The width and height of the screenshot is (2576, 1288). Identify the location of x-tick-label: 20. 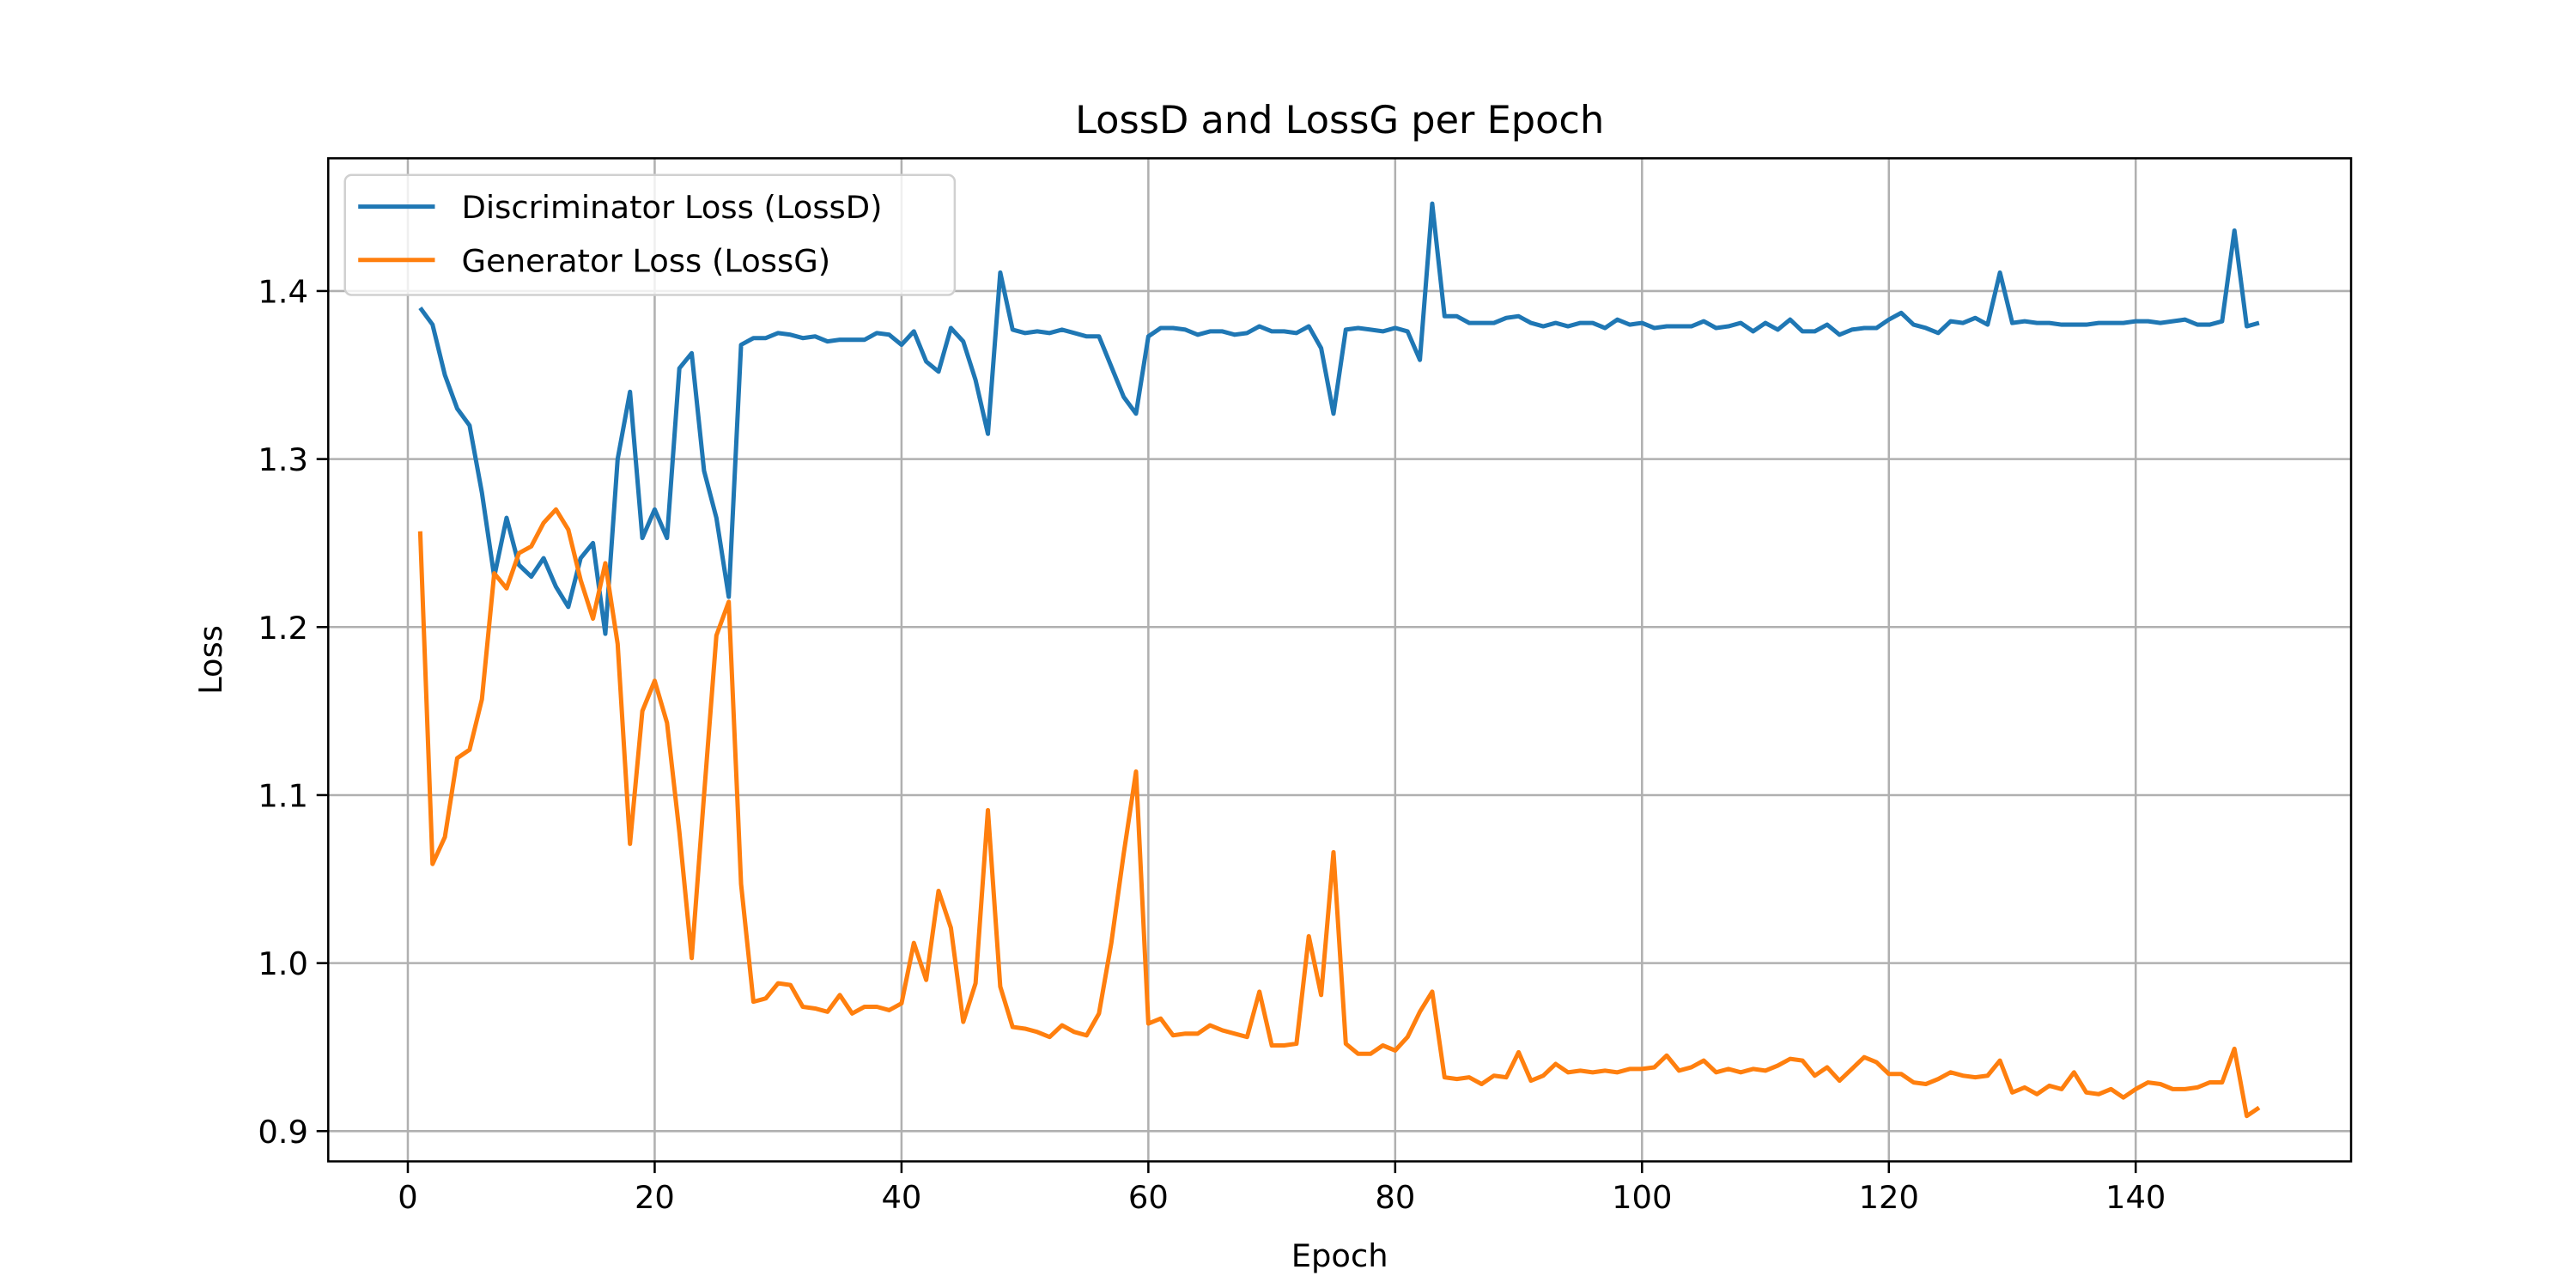
(655, 1197).